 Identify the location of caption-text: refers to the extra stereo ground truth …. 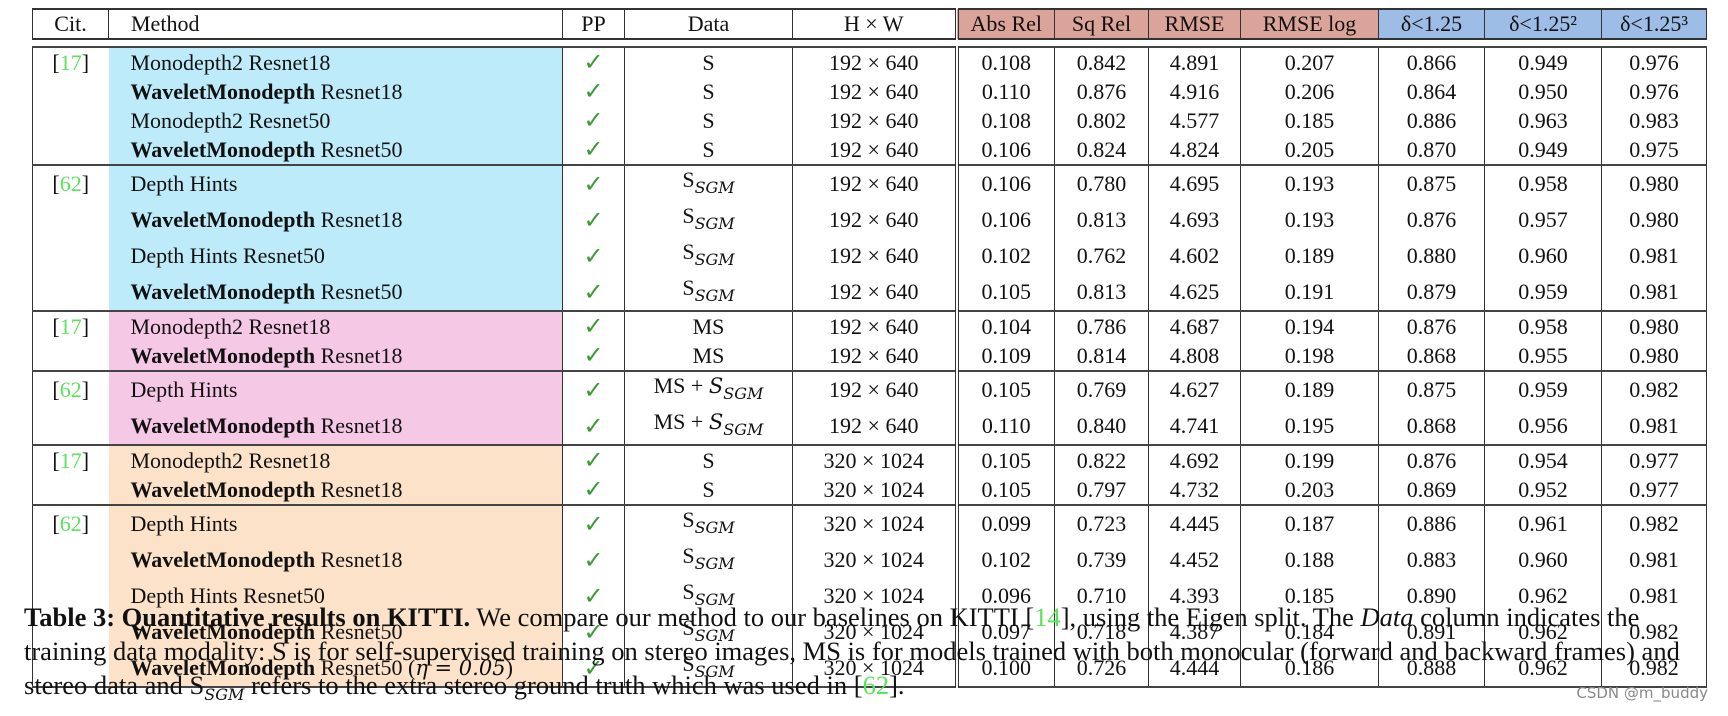
(553, 685).